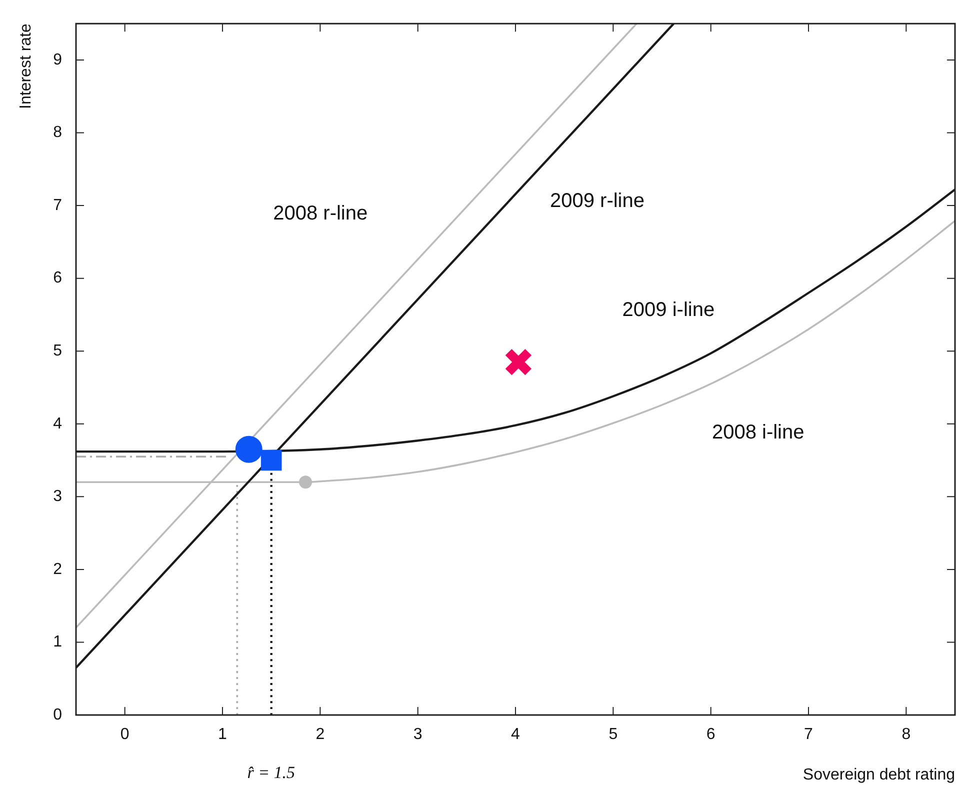 Image resolution: width=978 pixels, height=790 pixels. What do you see at coordinates (57, 278) in the screenshot?
I see `y-tick-label: 6` at bounding box center [57, 278].